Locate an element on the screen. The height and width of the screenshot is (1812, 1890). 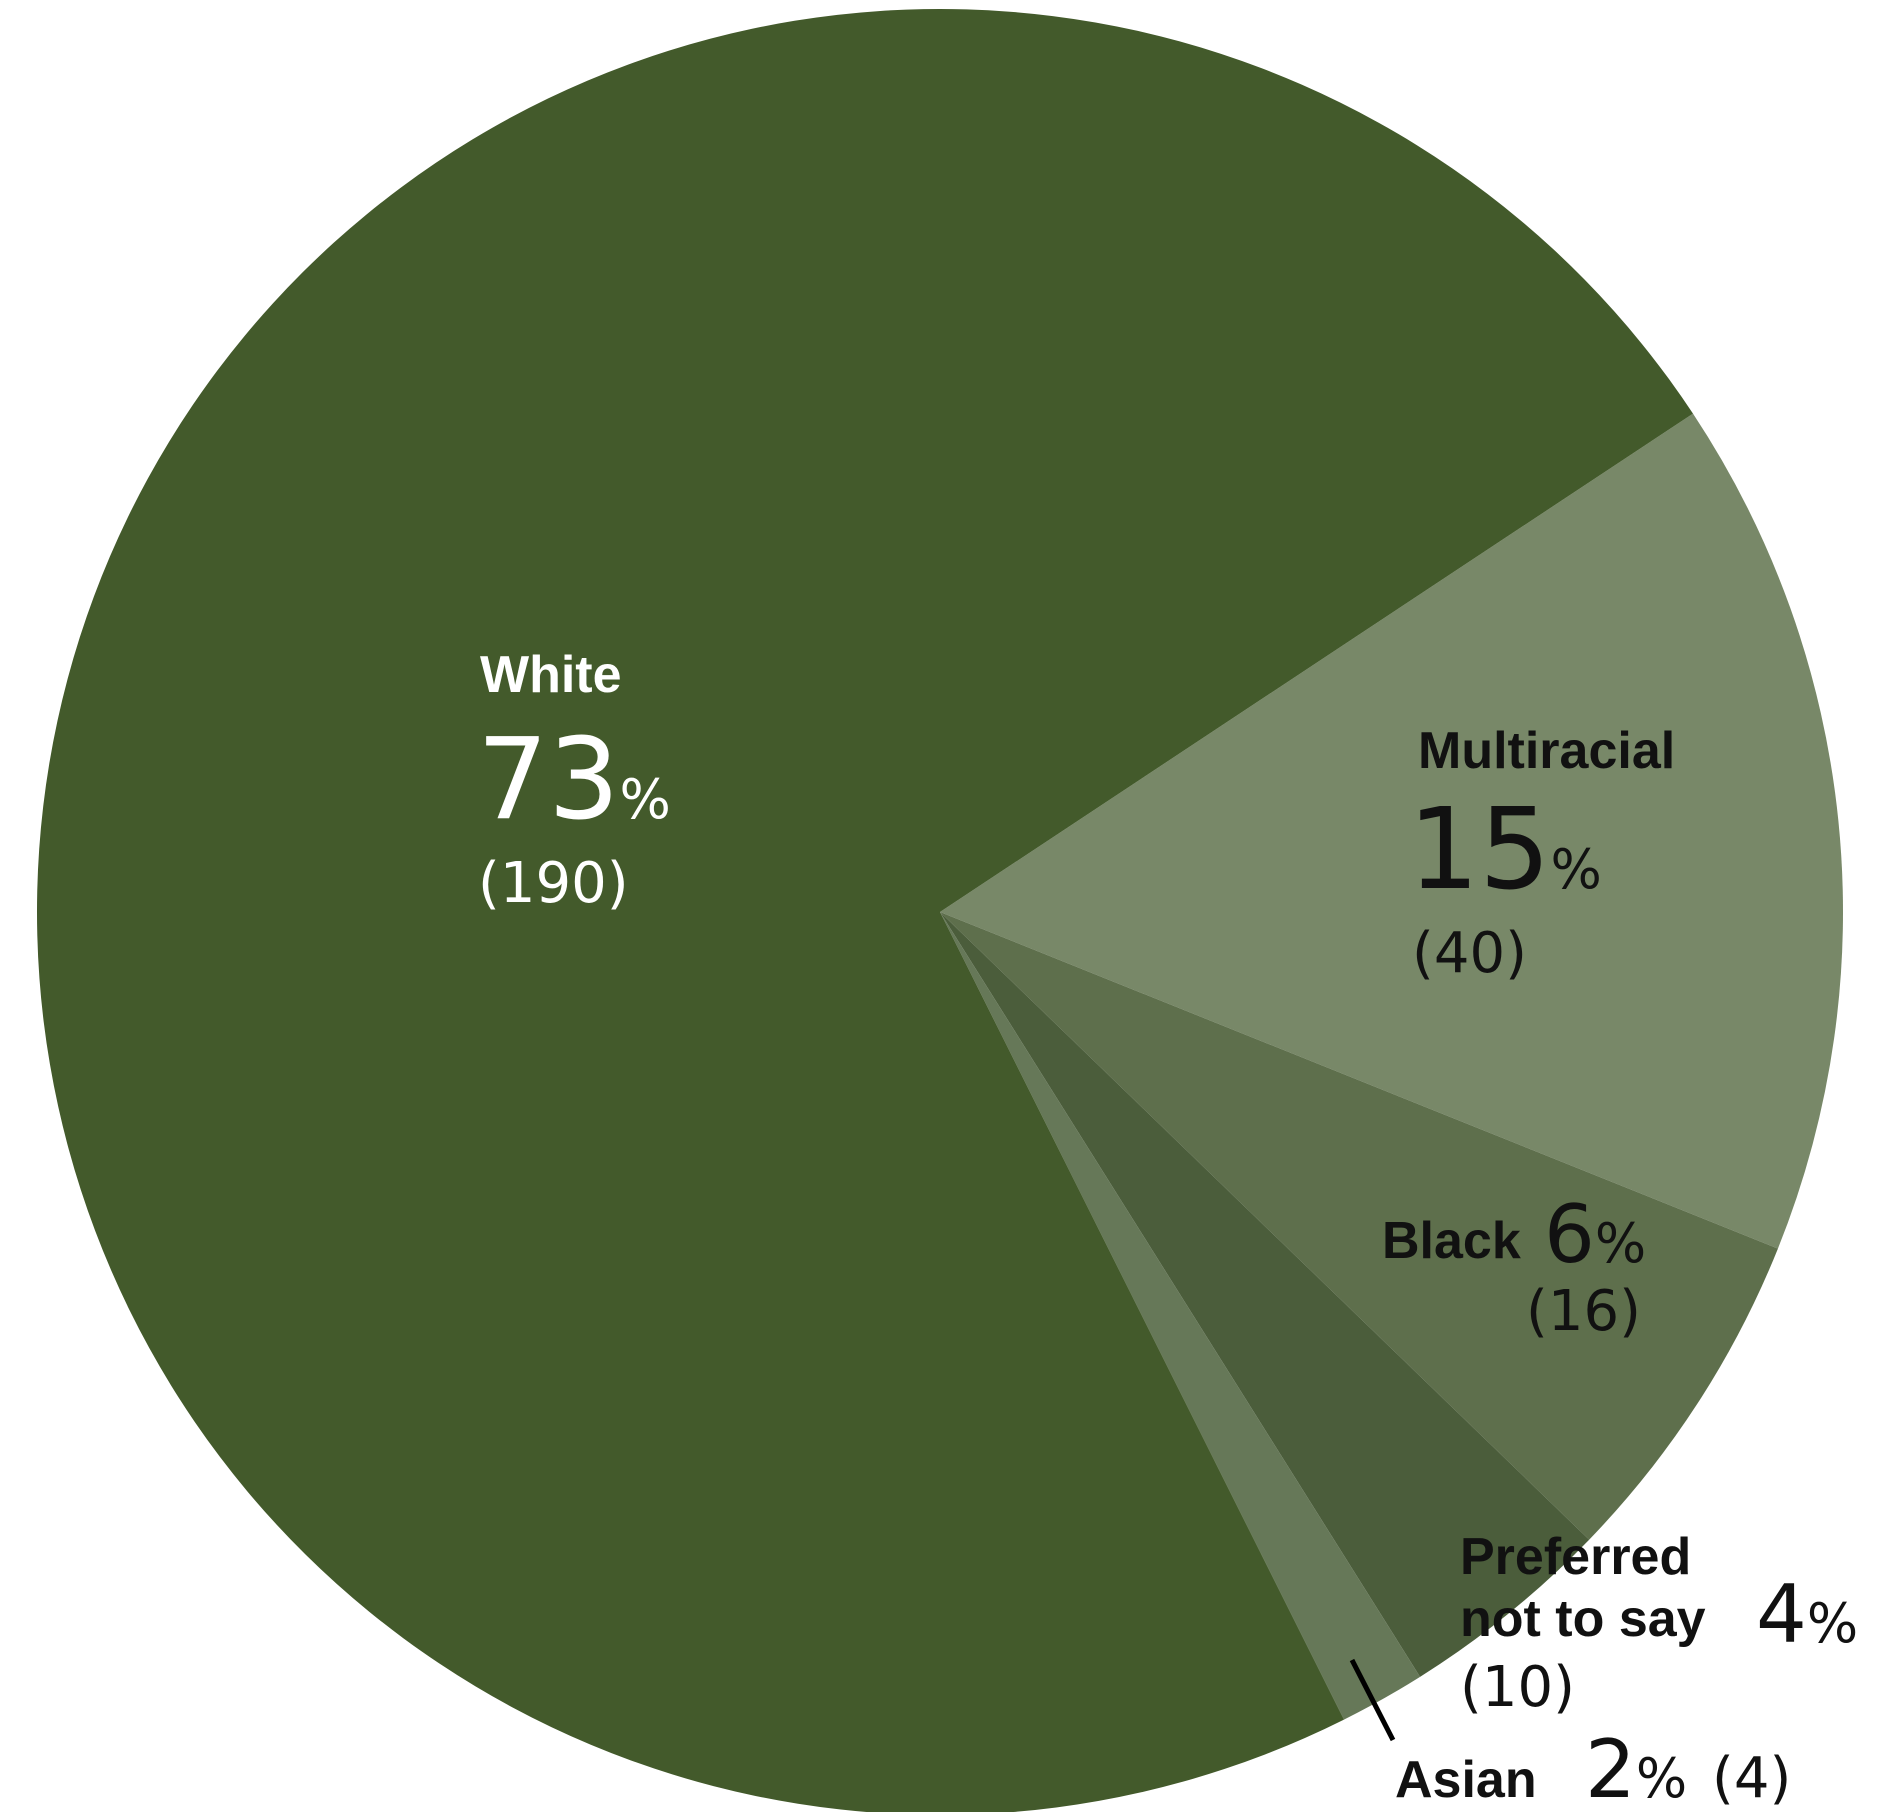
slice-percent-black: 6% is located at coordinates (1595, 1234).